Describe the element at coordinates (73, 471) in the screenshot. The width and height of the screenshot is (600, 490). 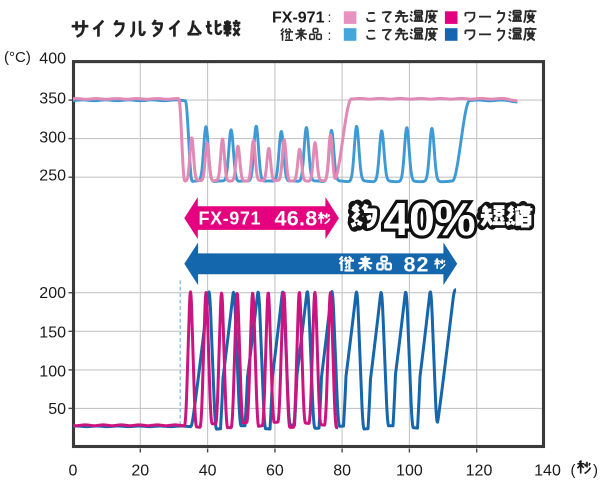
I see `svg-text: 0` at that location.